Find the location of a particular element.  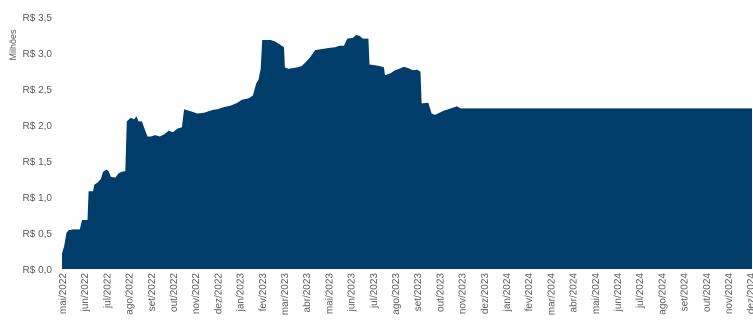

y-tick-label: R$ 3,0 is located at coordinates (38, 54).